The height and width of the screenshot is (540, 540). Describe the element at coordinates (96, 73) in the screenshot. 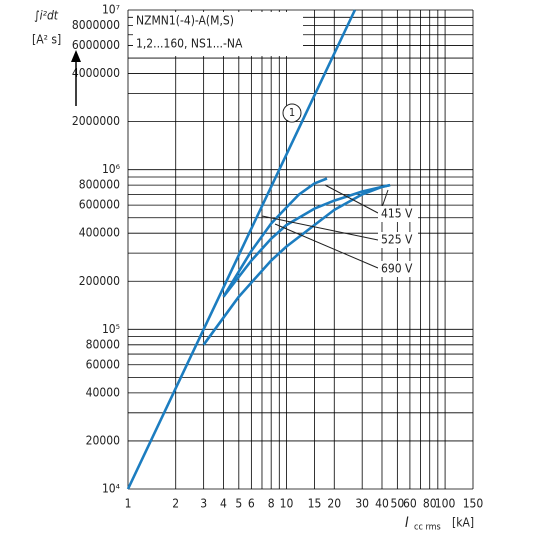

I see `y-tick-label: 4000000` at that location.